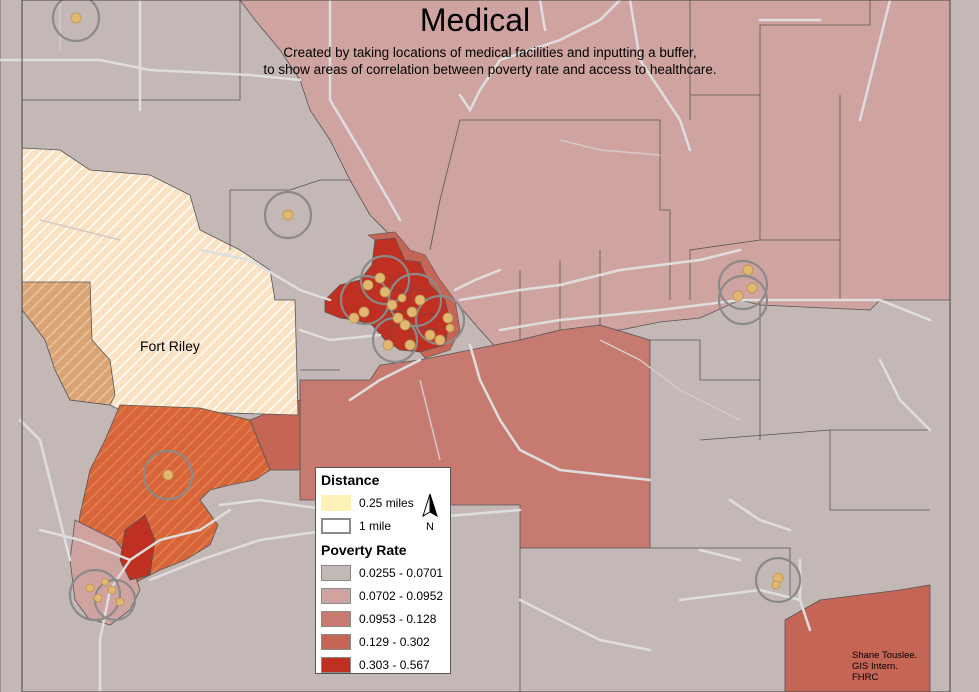  I want to click on tract-southeast, so click(857, 638).